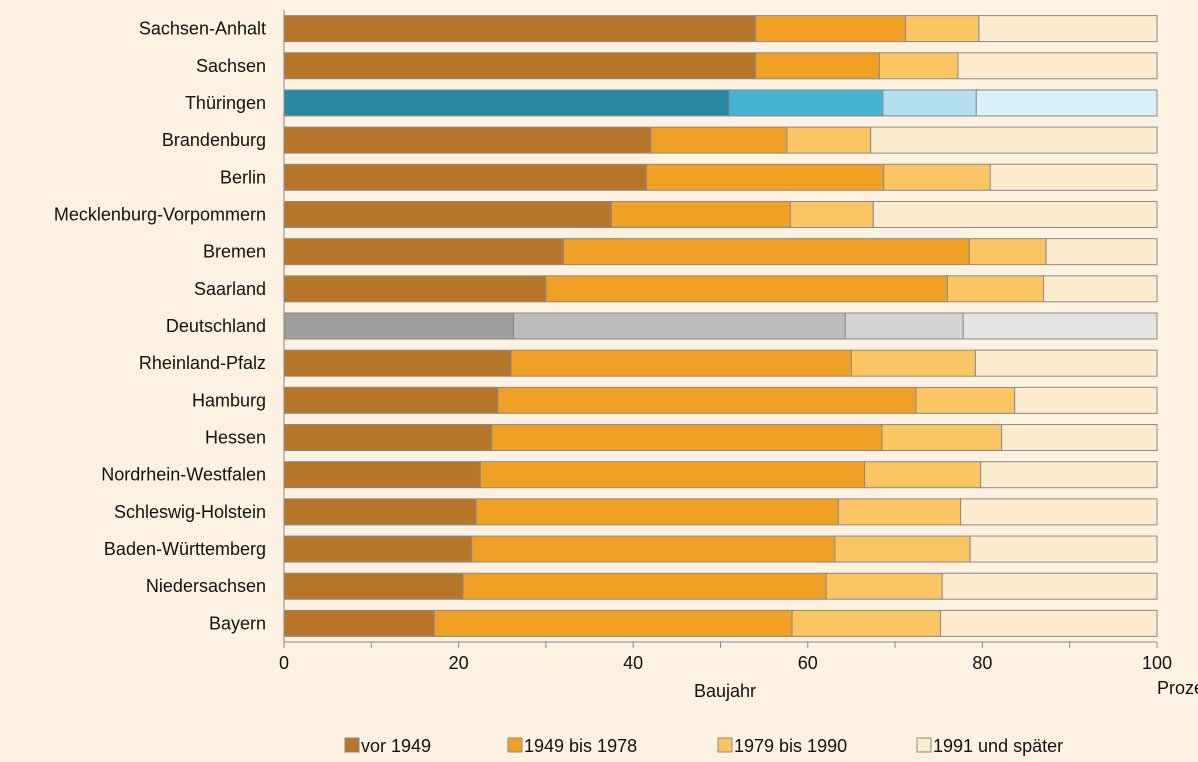  I want to click on legend-label-3: 1991 und später, so click(998, 746).